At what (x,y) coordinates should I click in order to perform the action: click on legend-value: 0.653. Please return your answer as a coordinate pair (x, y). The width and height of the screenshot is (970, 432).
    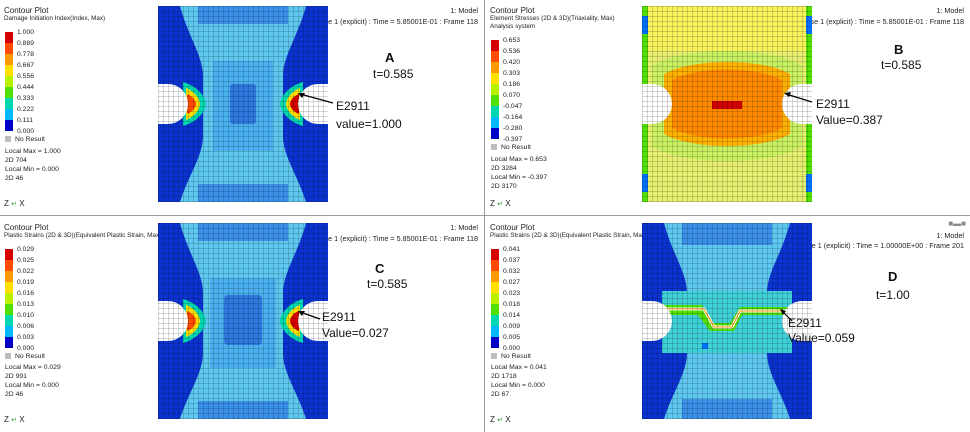
    Looking at the image, I should click on (512, 40).